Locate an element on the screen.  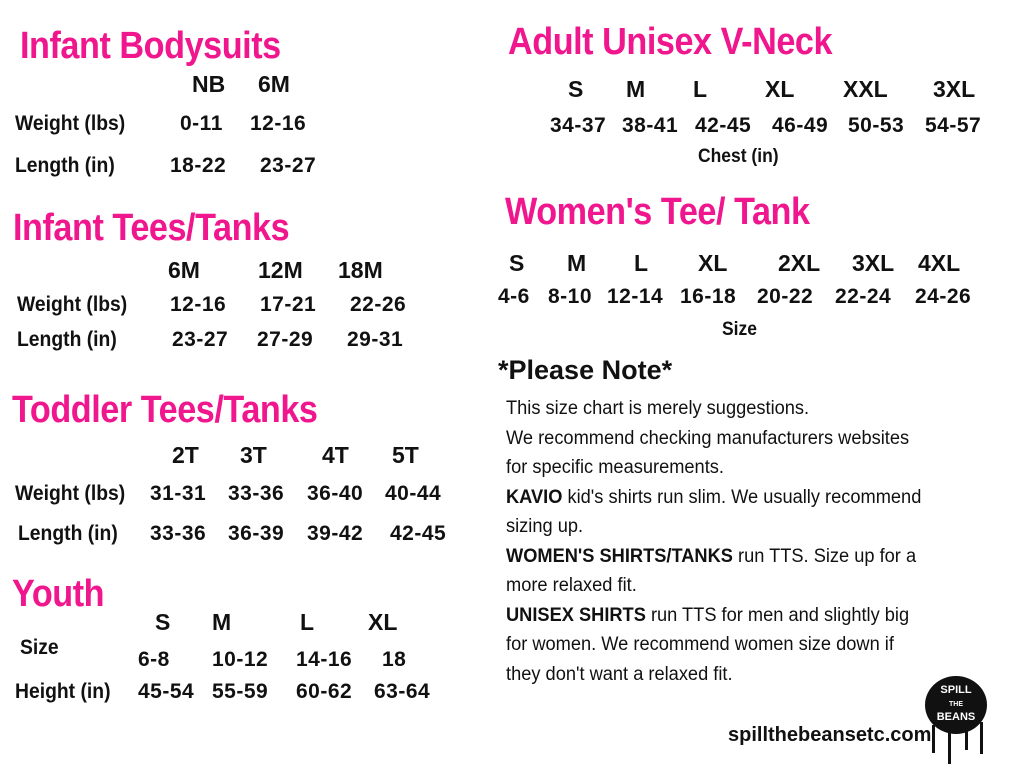
note-text: This size chart is merely suggestions. is located at coordinates (658, 408).